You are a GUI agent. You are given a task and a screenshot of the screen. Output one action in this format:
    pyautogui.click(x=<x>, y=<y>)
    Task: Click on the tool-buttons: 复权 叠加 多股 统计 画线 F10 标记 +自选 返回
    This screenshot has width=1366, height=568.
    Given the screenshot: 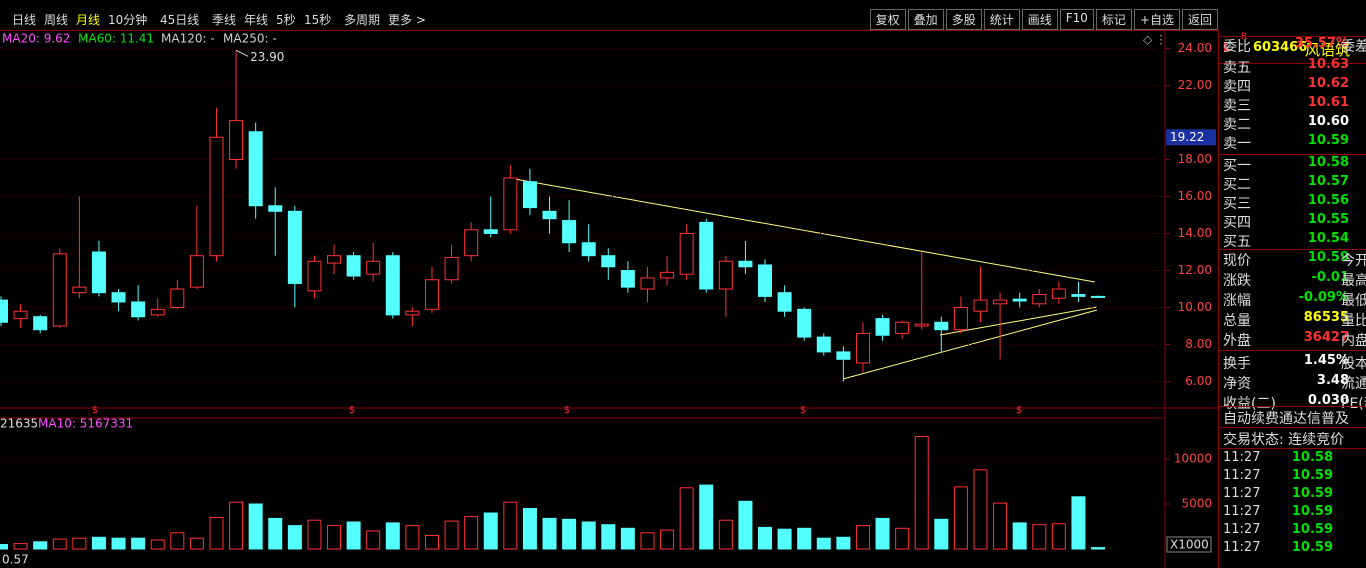 What is the action you would take?
    pyautogui.click(x=1043, y=19)
    